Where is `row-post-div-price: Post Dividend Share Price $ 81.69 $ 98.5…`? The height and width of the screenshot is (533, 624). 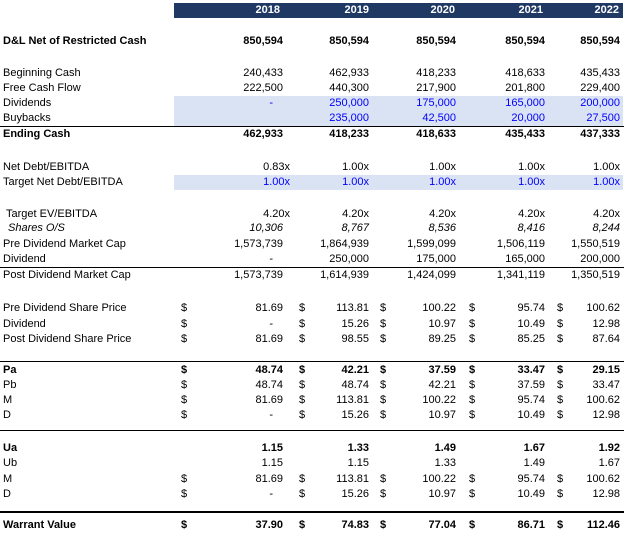
row-post-div-price: Post Dividend Share Price $ 81.69 $ 98.5… is located at coordinates (312, 339).